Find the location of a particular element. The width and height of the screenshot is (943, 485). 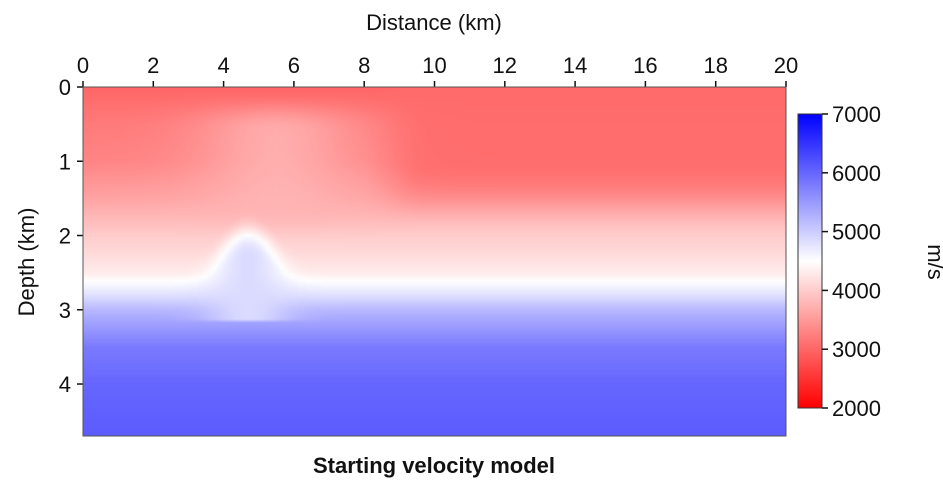

x-tick-label: 10 is located at coordinates (434, 65).